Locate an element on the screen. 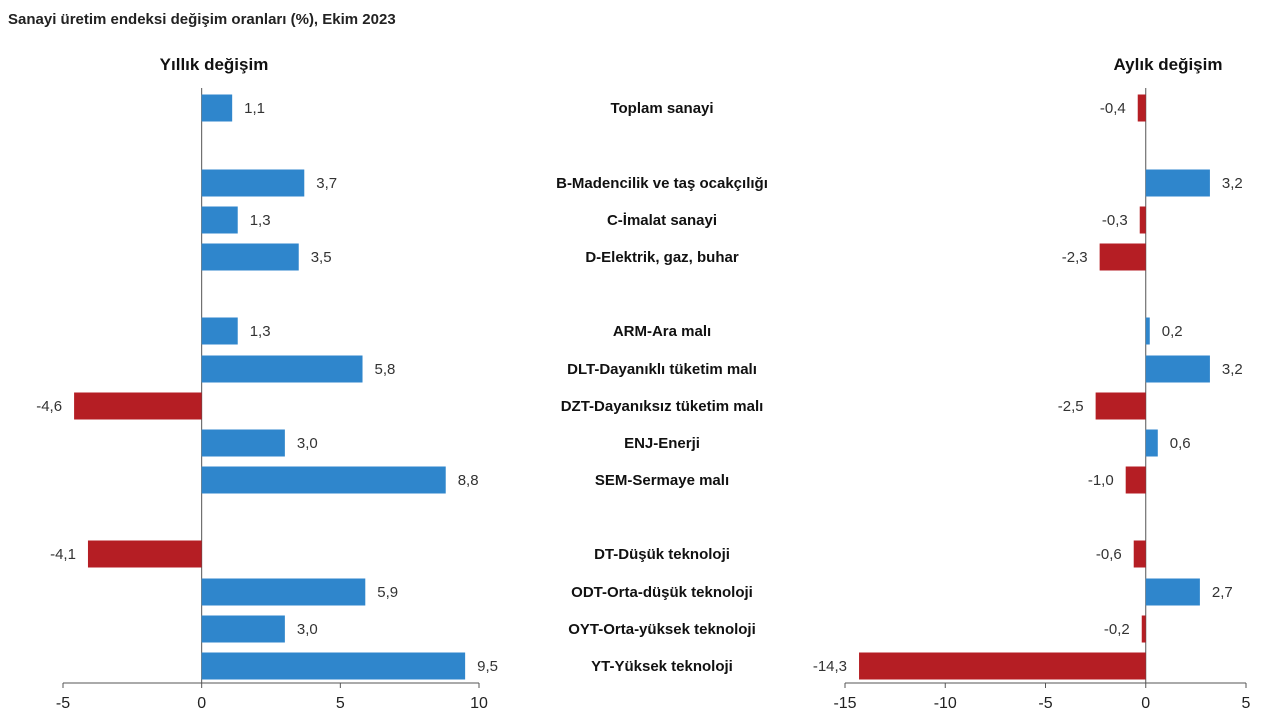  category-label: B-Madencilik ve taş ocakçılığı is located at coordinates (662, 183).